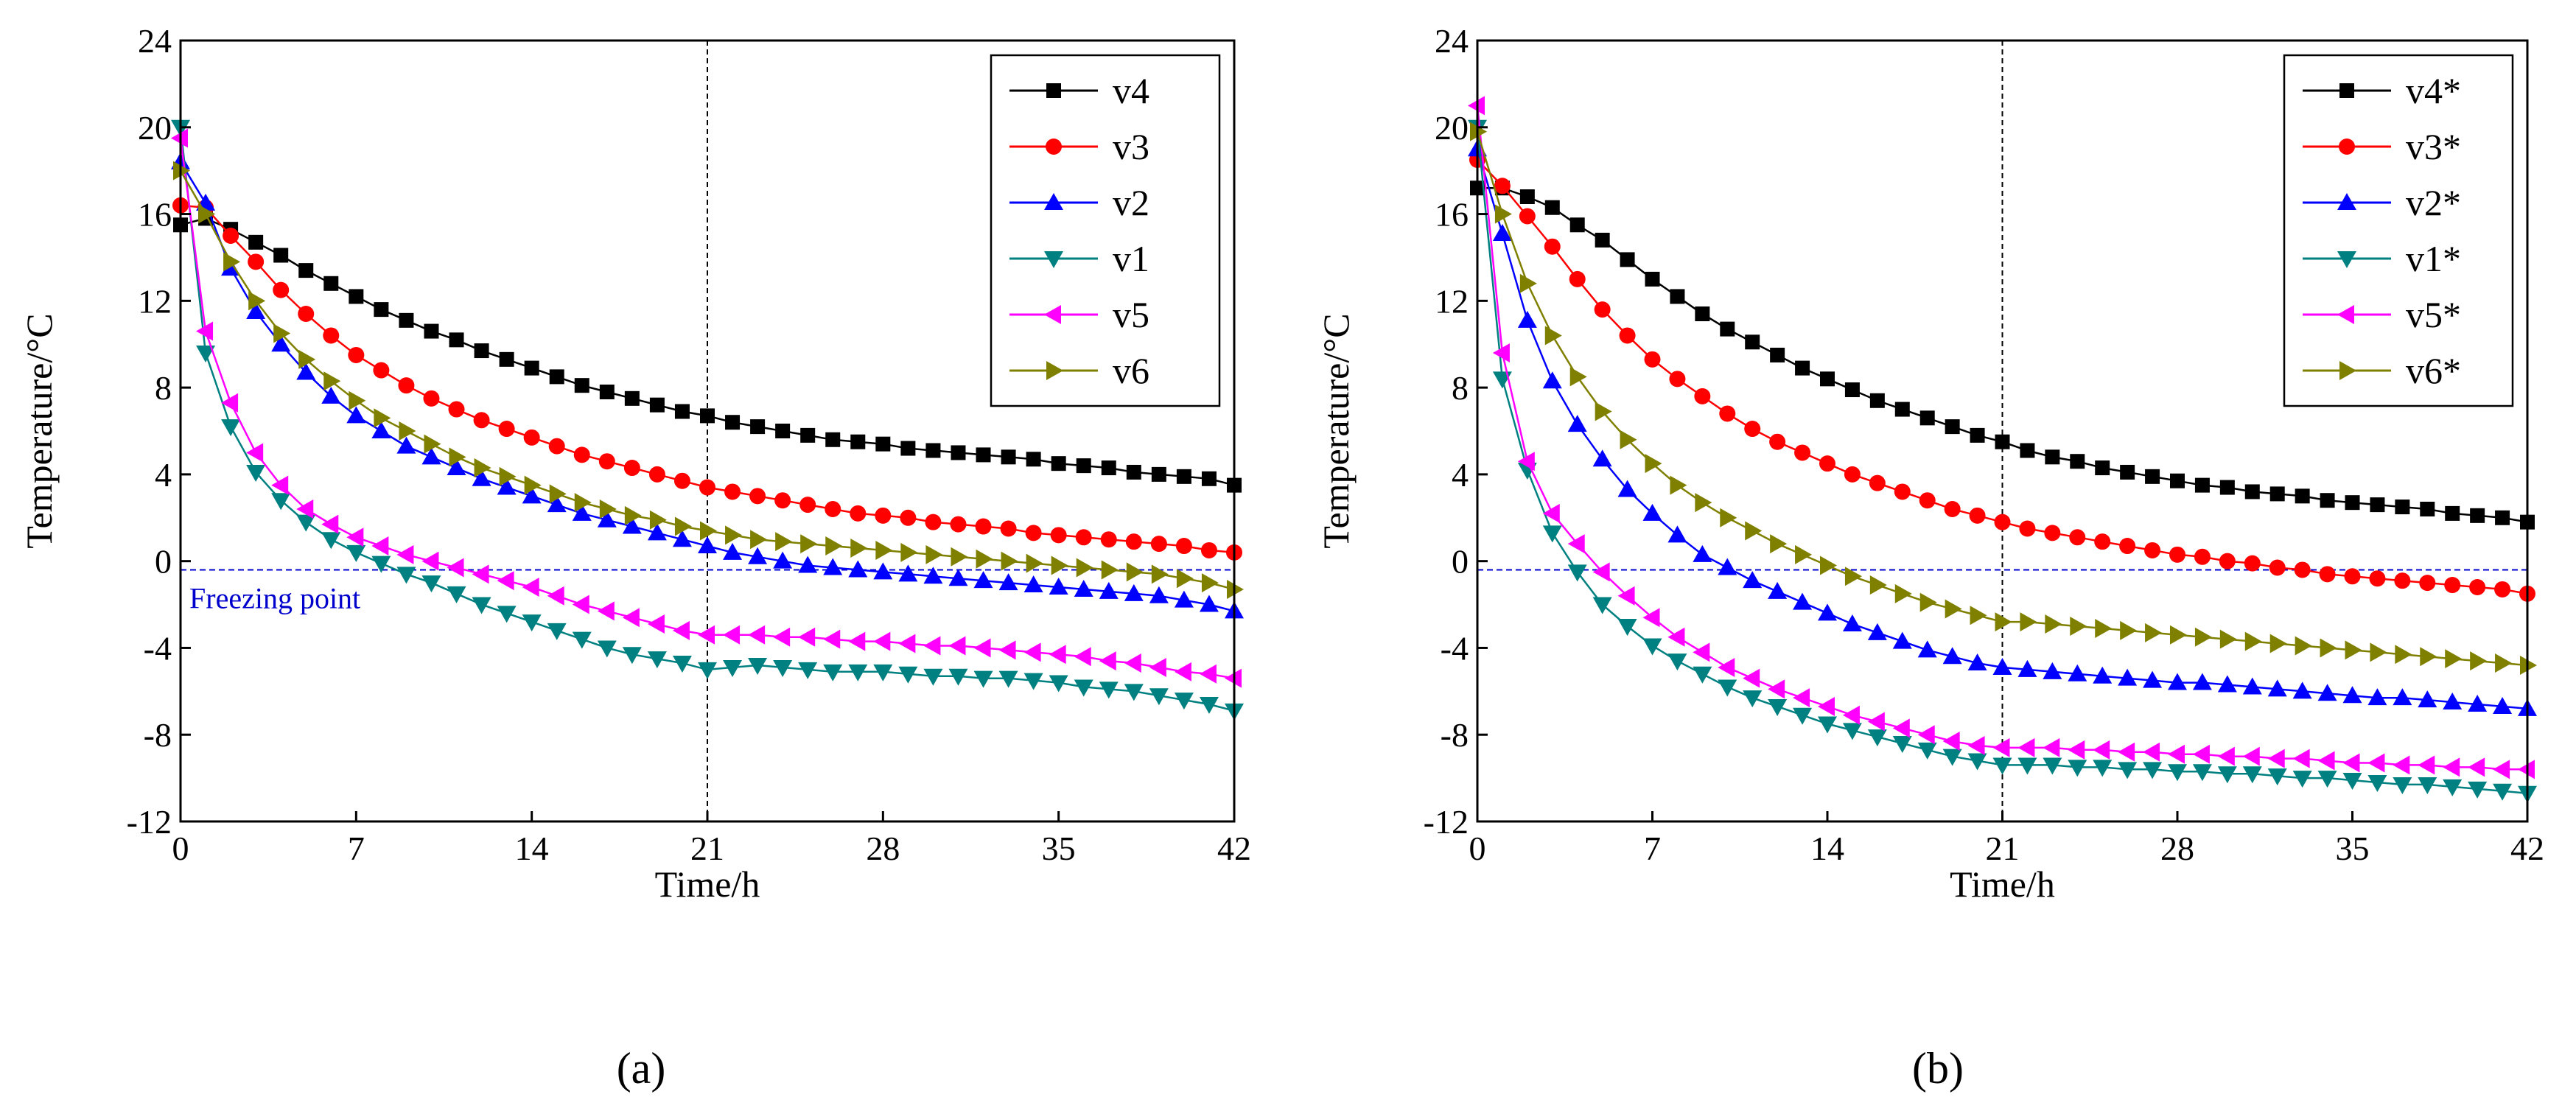  Describe the element at coordinates (2433, 314) in the screenshot. I see `legend-label-v5*: v5*` at that location.